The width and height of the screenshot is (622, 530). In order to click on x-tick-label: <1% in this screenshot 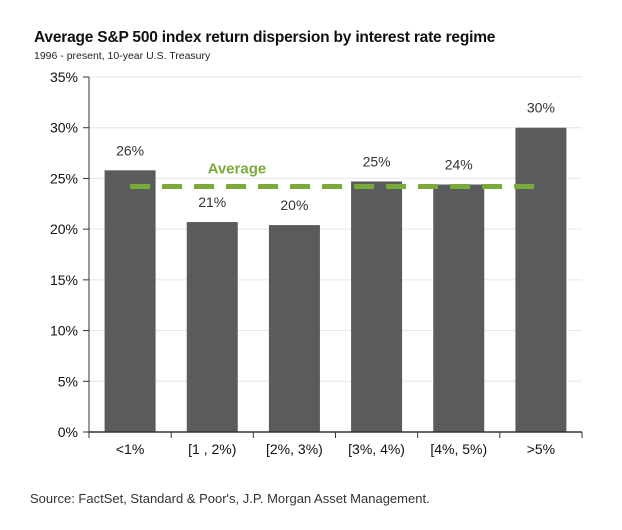, I will do `click(130, 449)`.